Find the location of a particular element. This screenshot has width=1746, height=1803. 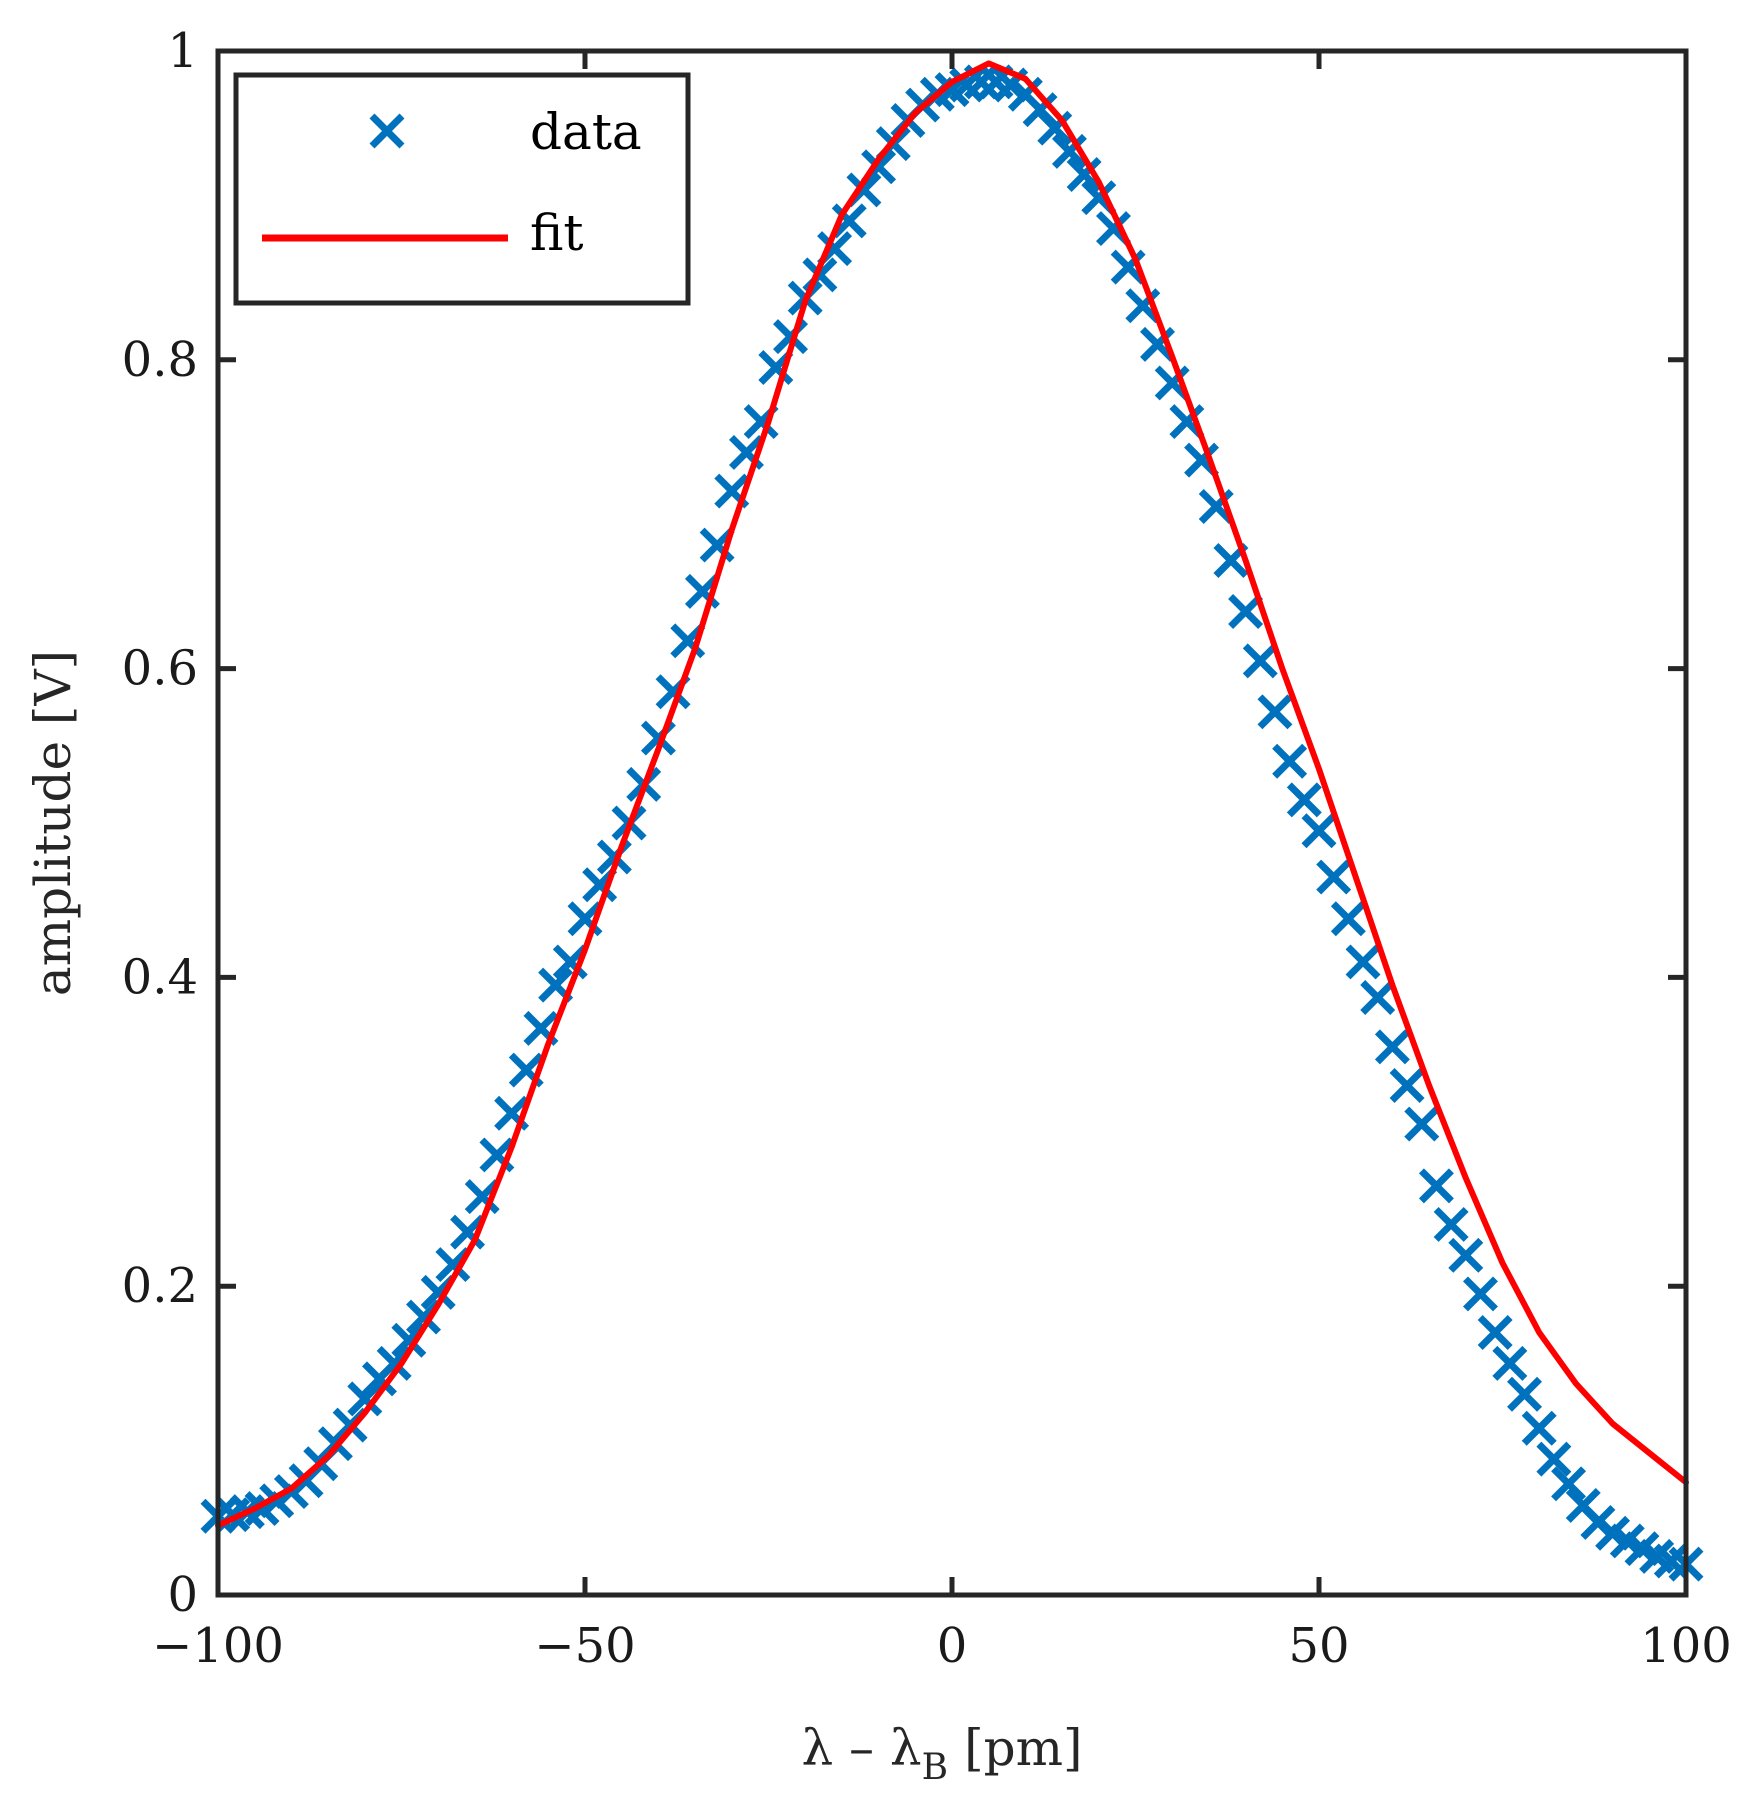

legend-box is located at coordinates (462, 189).